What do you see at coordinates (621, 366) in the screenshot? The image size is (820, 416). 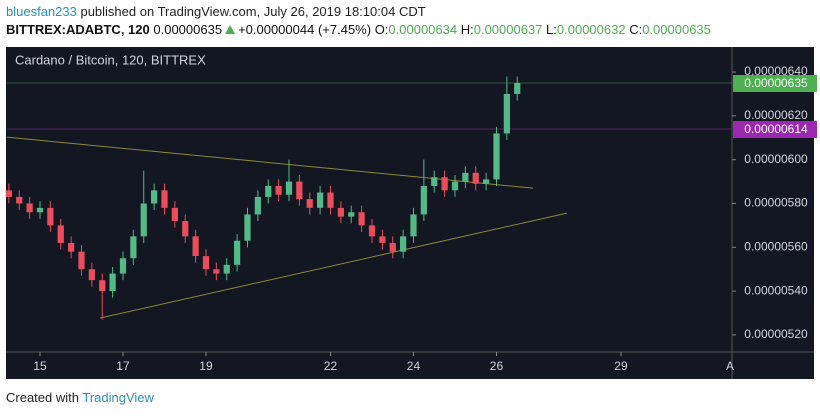 I see `x-tick-label: 29` at bounding box center [621, 366].